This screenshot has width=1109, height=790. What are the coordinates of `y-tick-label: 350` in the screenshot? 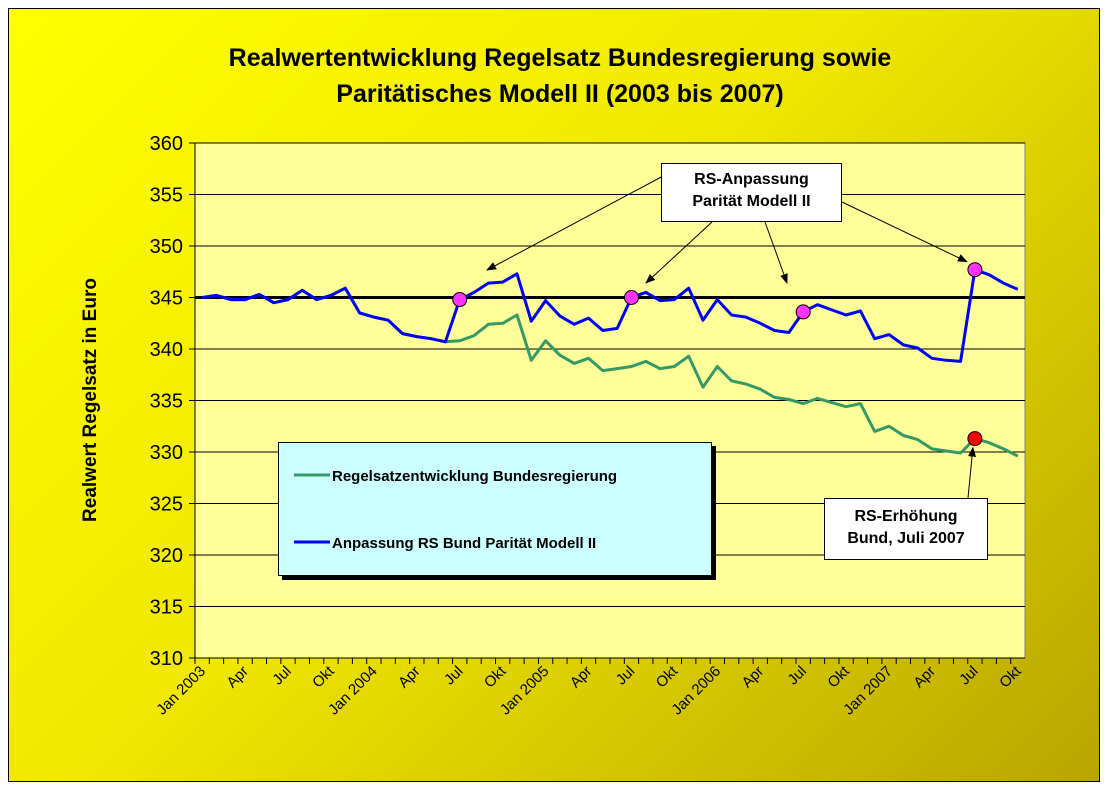 It's located at (166, 247).